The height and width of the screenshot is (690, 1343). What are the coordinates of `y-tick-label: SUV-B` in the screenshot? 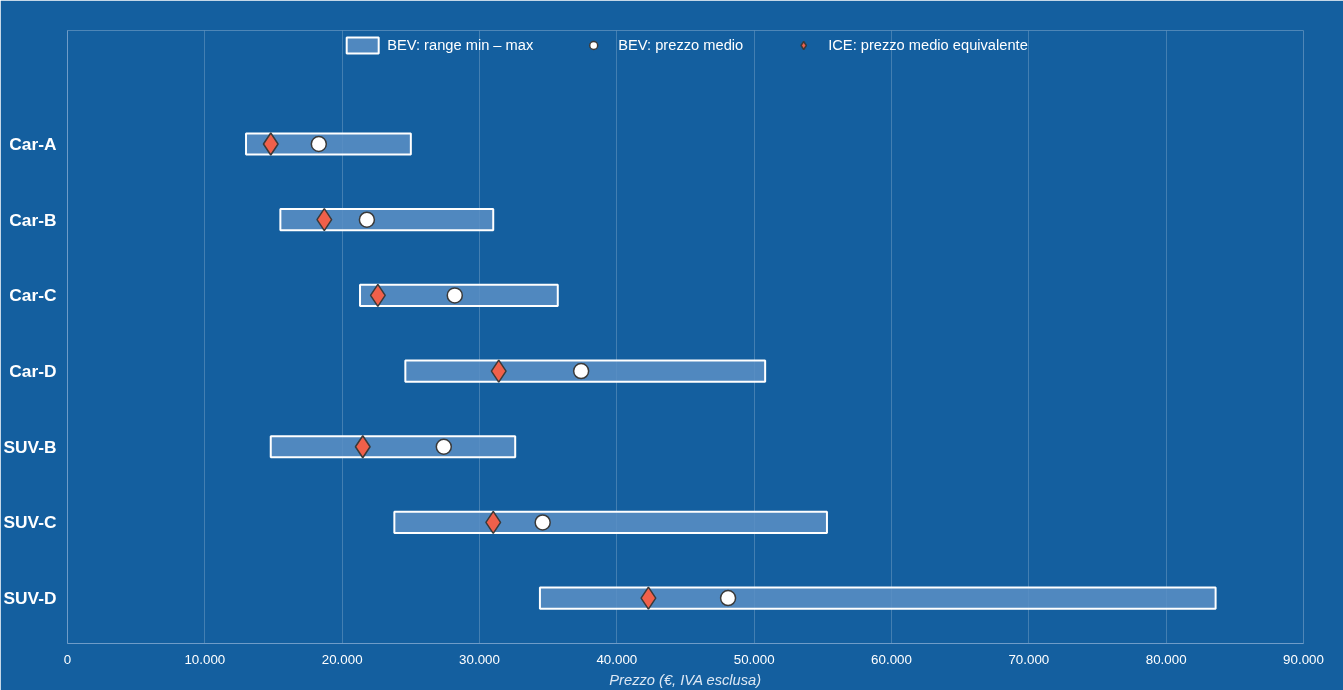 It's located at (30, 446).